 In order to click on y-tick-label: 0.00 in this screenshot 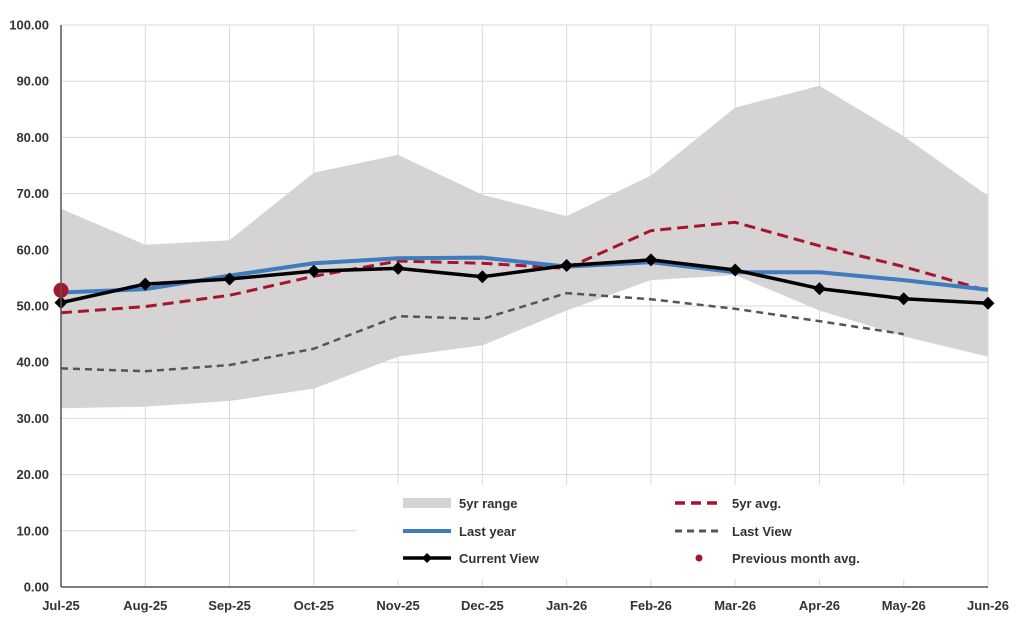, I will do `click(36, 587)`.